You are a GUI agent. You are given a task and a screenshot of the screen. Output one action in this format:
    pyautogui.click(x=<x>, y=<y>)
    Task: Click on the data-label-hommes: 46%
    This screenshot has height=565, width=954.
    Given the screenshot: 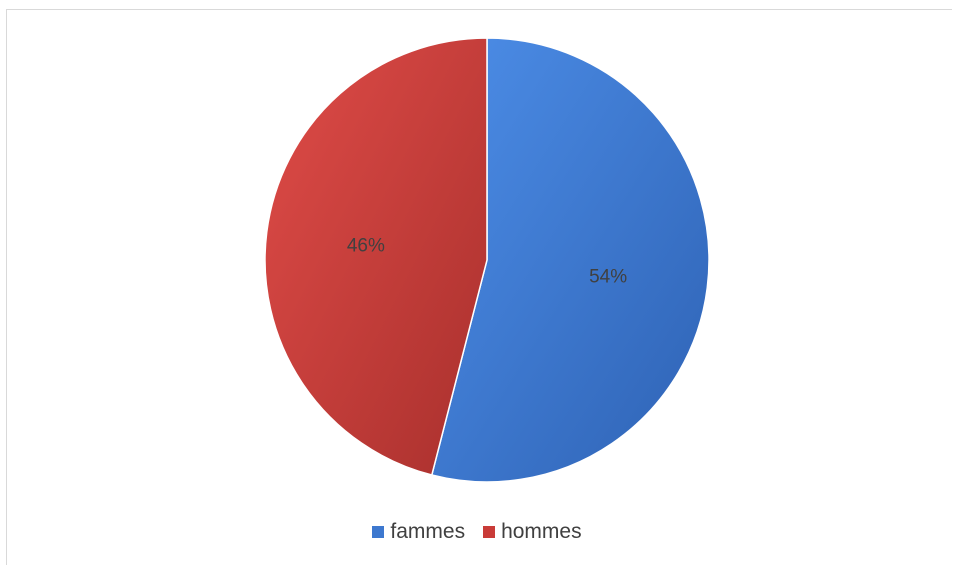 What is the action you would take?
    pyautogui.click(x=366, y=246)
    